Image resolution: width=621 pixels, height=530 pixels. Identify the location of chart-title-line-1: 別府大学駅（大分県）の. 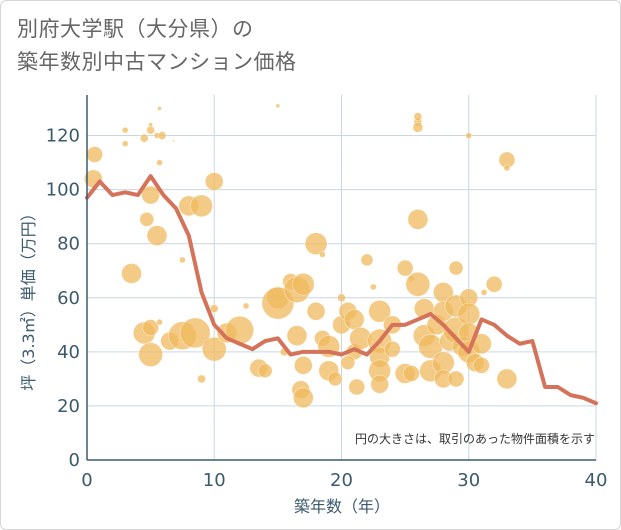
(135, 29).